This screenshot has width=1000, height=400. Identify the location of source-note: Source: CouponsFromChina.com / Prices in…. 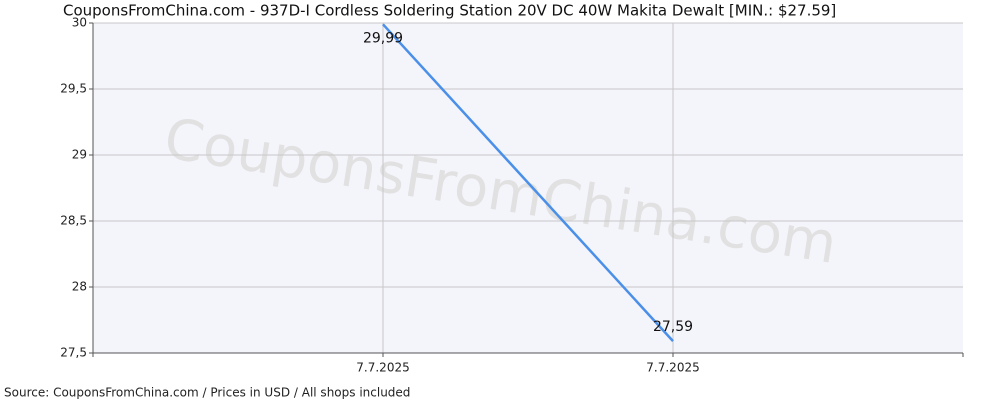
(207, 393).